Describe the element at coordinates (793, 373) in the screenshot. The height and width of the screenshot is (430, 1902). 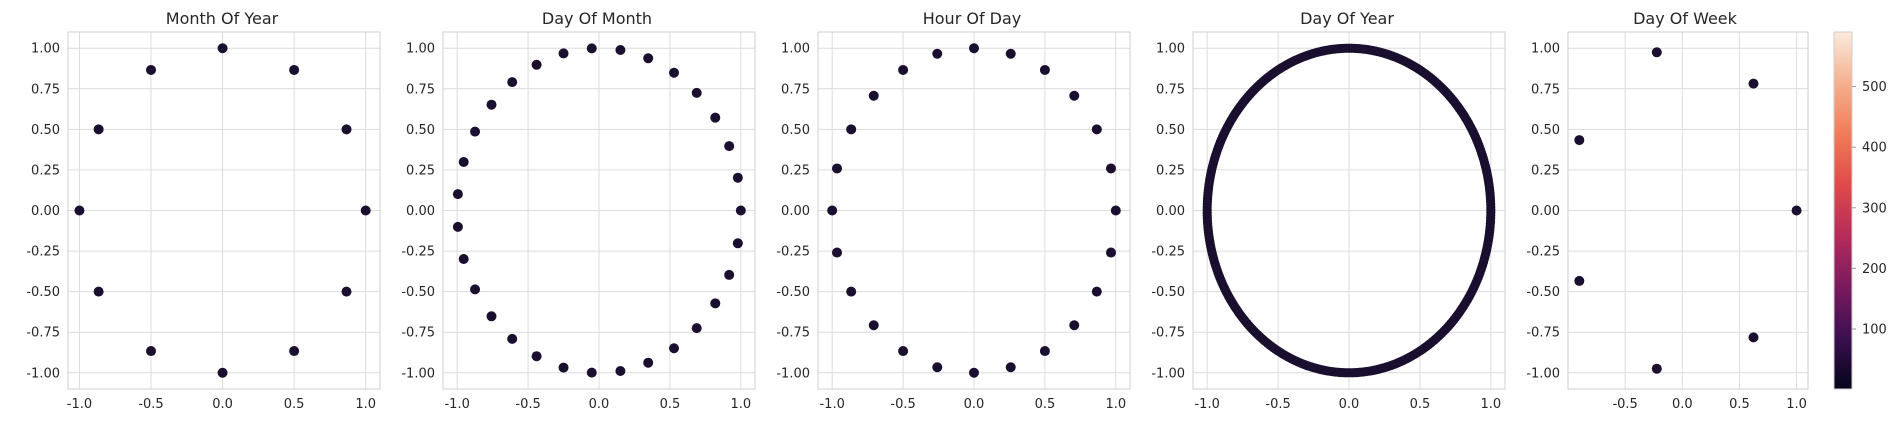
I see `y-tick-label: -1.00` at that location.